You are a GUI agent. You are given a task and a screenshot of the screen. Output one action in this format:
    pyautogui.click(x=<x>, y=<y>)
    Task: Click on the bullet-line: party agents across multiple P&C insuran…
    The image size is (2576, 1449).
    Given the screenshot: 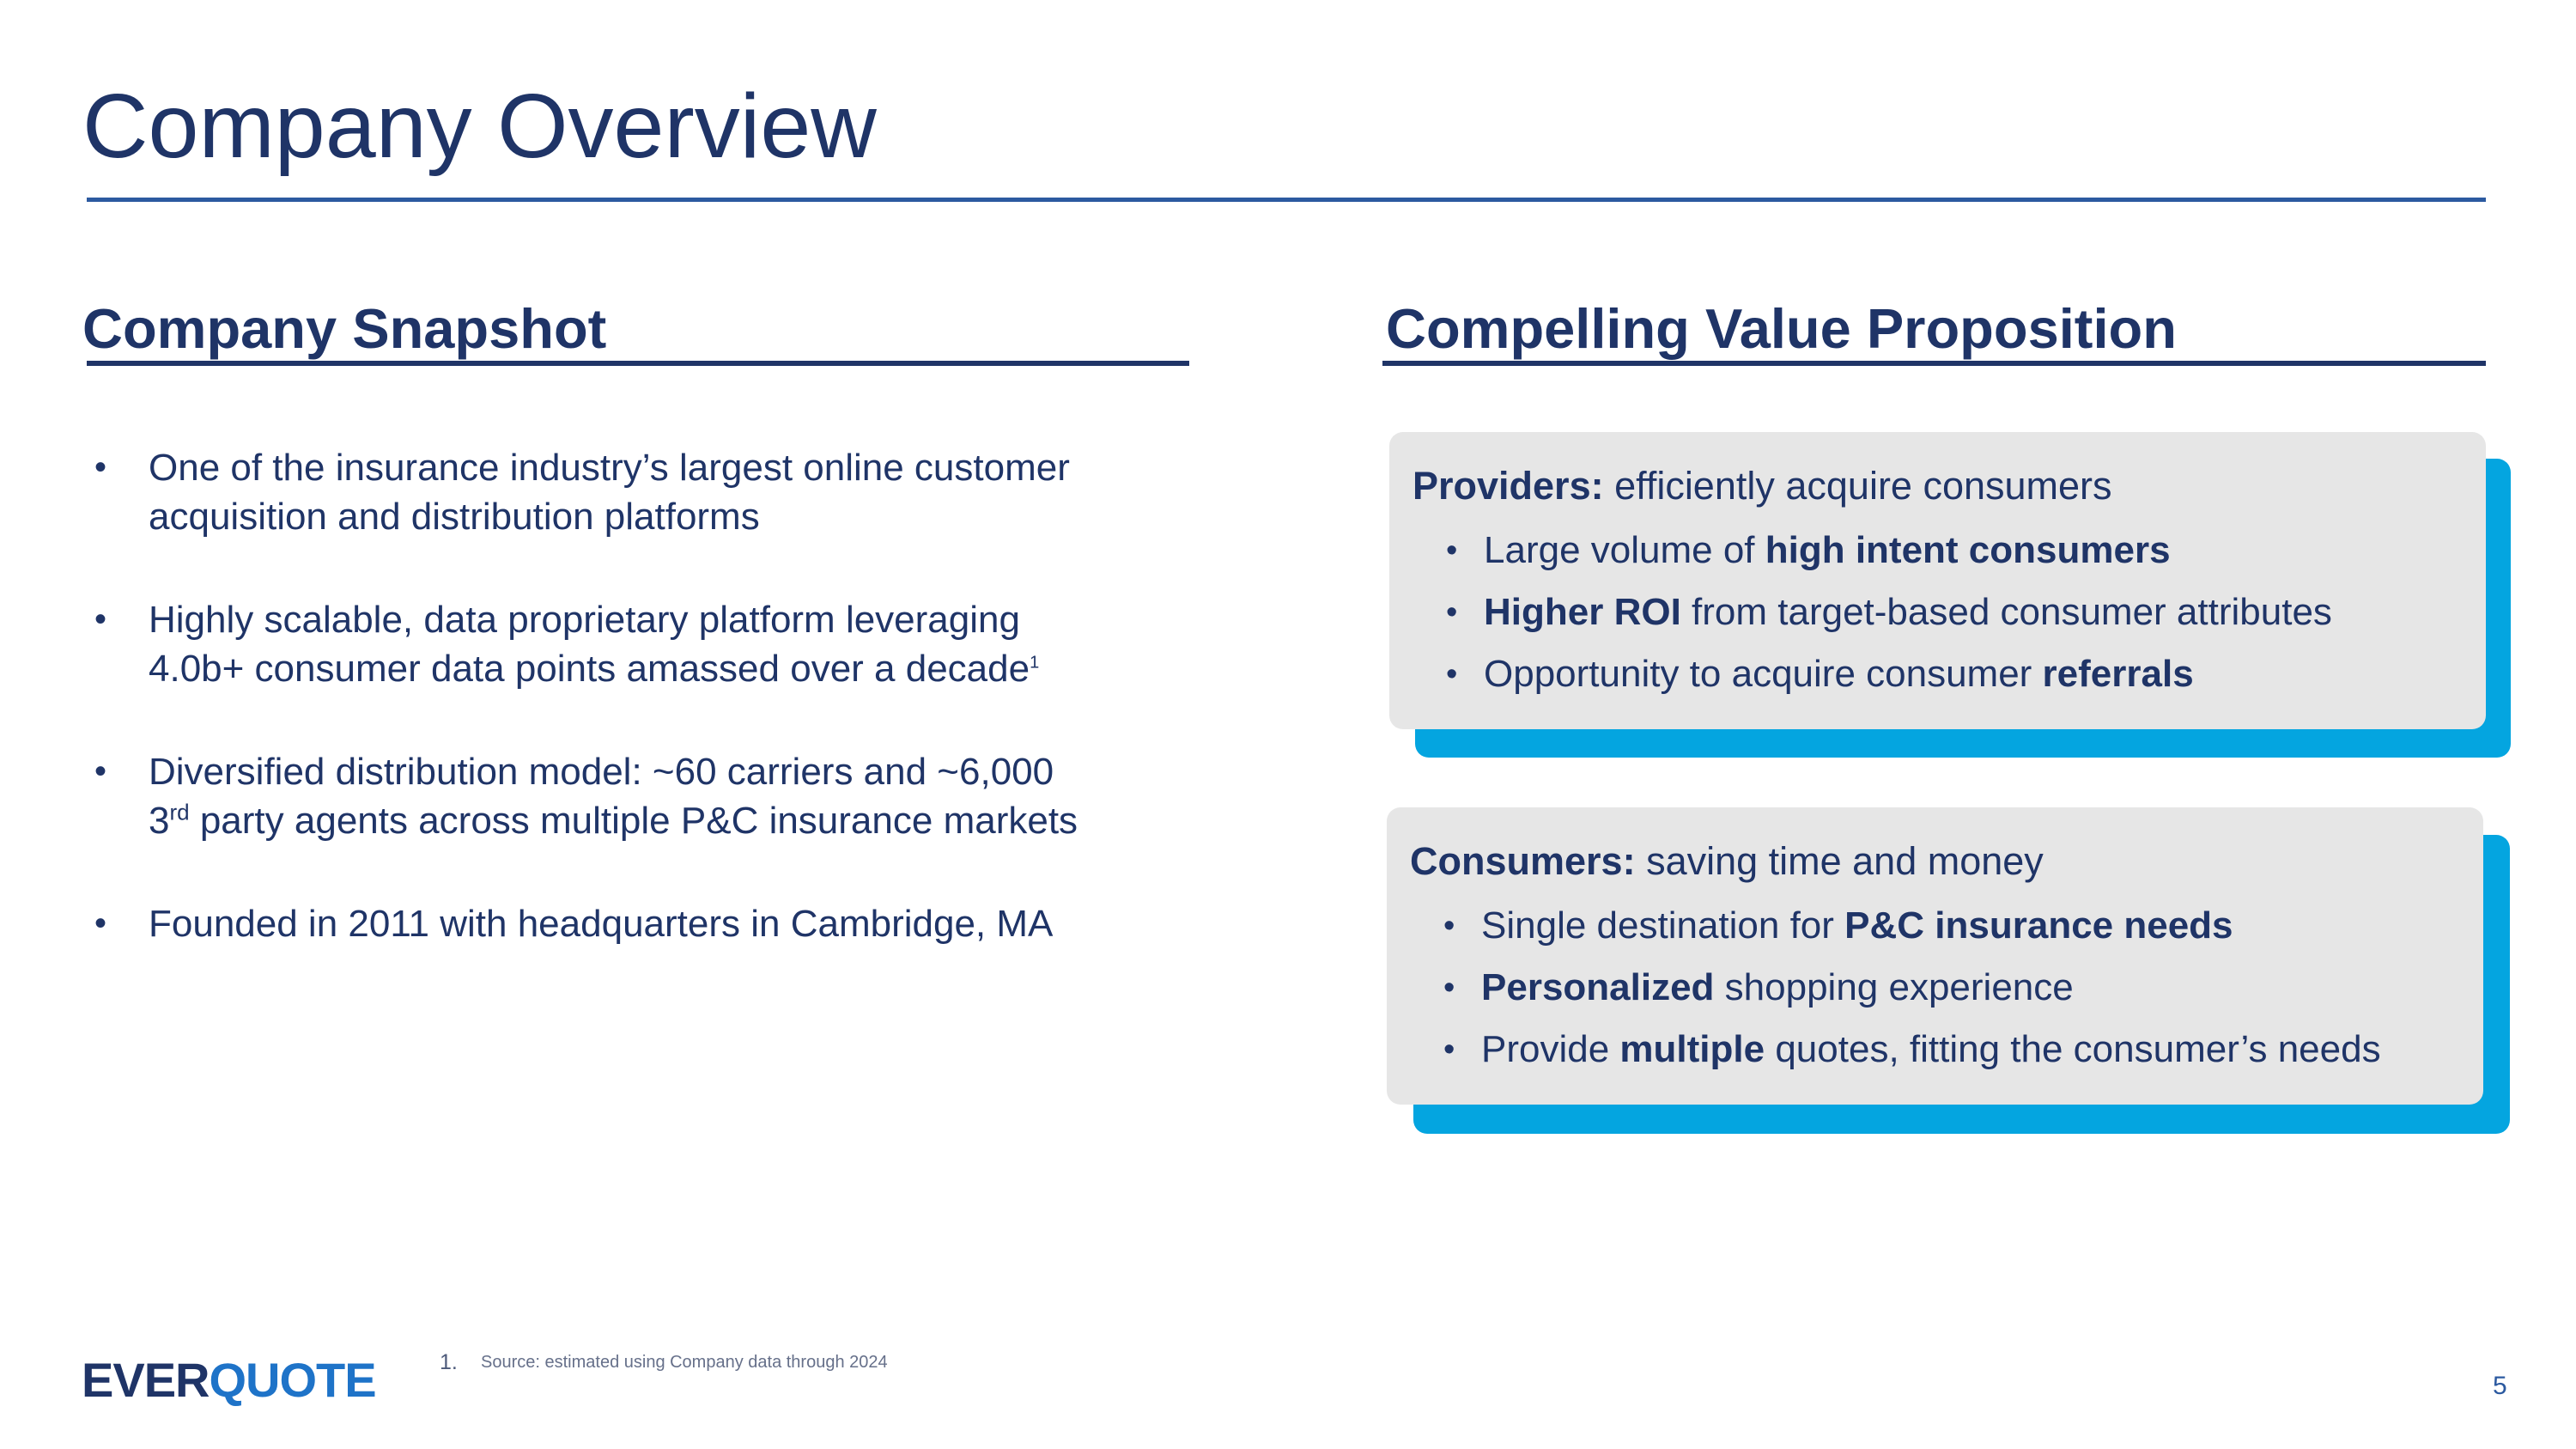 What is the action you would take?
    pyautogui.click(x=633, y=821)
    